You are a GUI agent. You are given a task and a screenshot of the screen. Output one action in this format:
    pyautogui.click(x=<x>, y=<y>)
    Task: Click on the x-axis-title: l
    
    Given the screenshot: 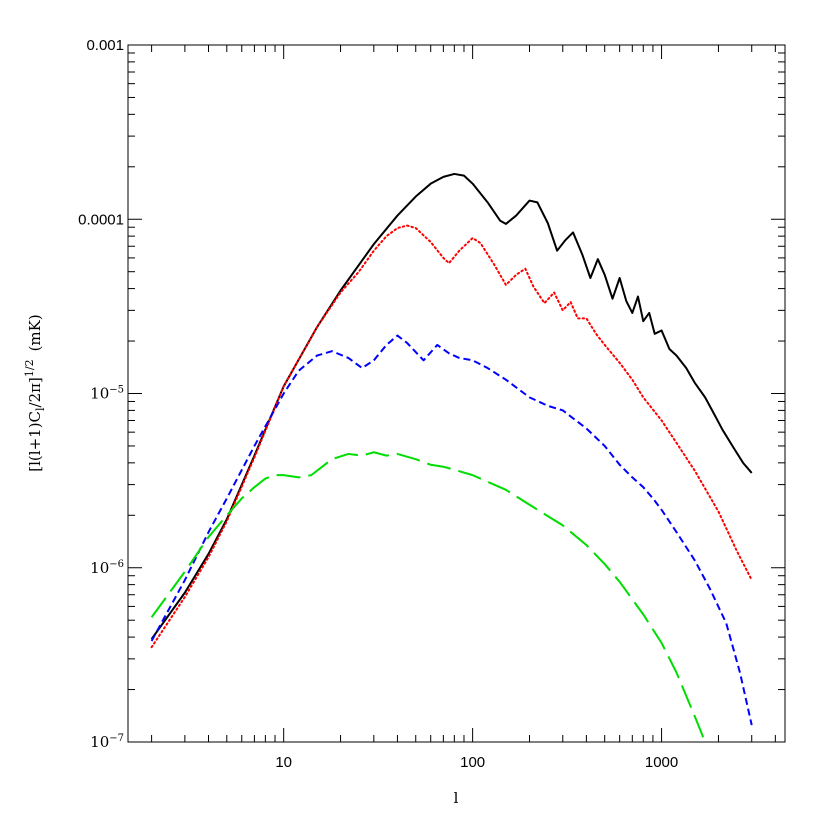 What is the action you would take?
    pyautogui.click(x=456, y=798)
    